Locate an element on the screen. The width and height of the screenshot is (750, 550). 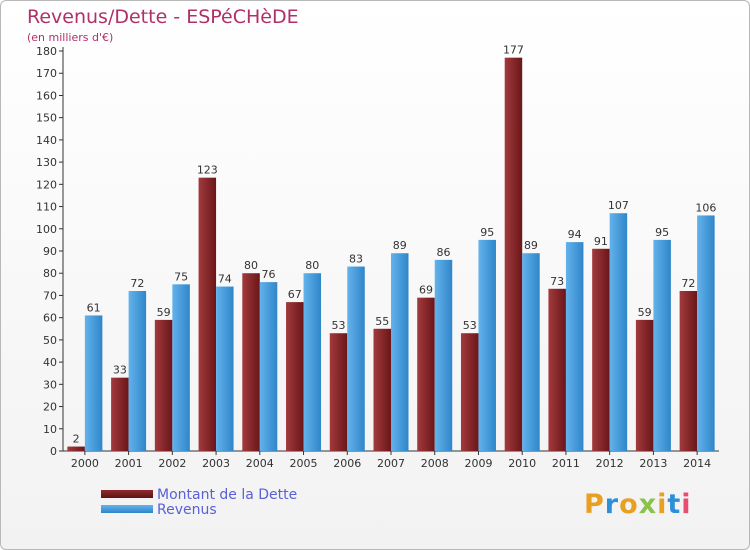
data-label-revenue: 80 is located at coordinates (312, 265).